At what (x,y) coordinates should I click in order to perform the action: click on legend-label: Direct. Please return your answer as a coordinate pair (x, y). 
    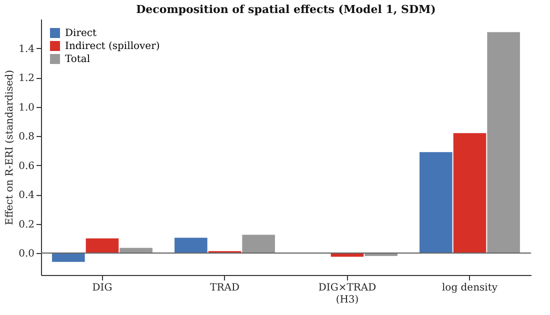
    Looking at the image, I should click on (81, 33).